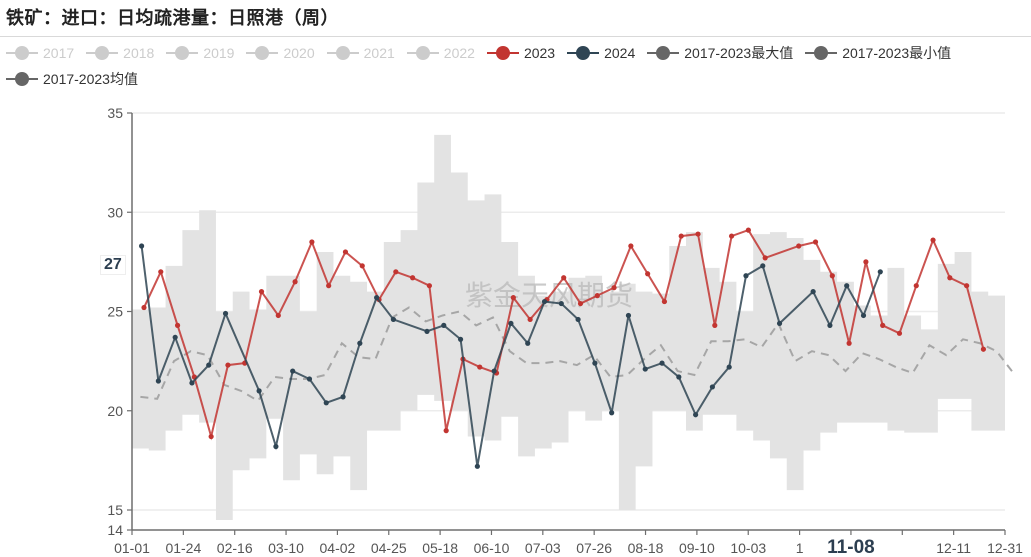 The height and width of the screenshot is (557, 1031). I want to click on legend-item-2023: 2023, so click(520, 53).